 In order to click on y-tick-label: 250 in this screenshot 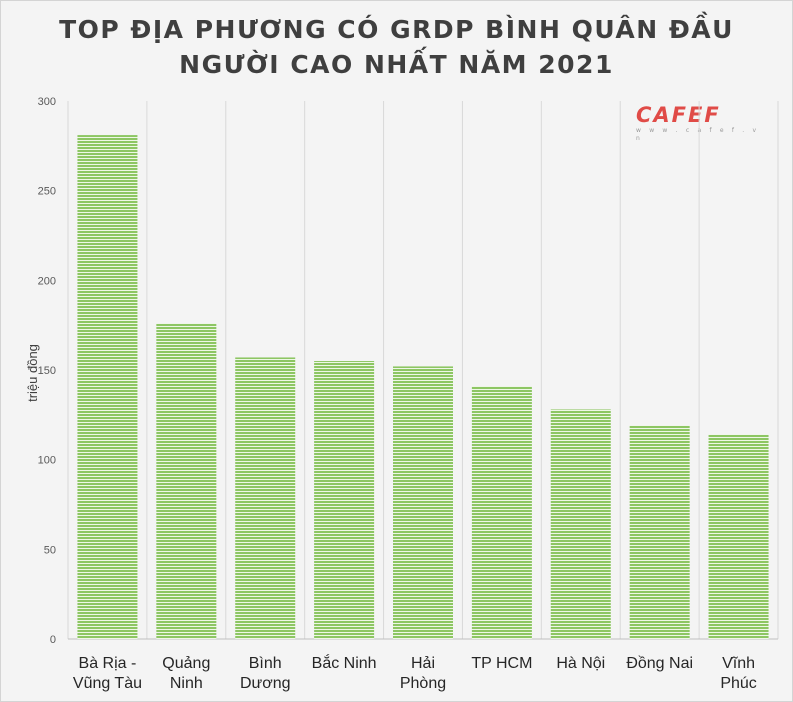, I will do `click(47, 192)`.